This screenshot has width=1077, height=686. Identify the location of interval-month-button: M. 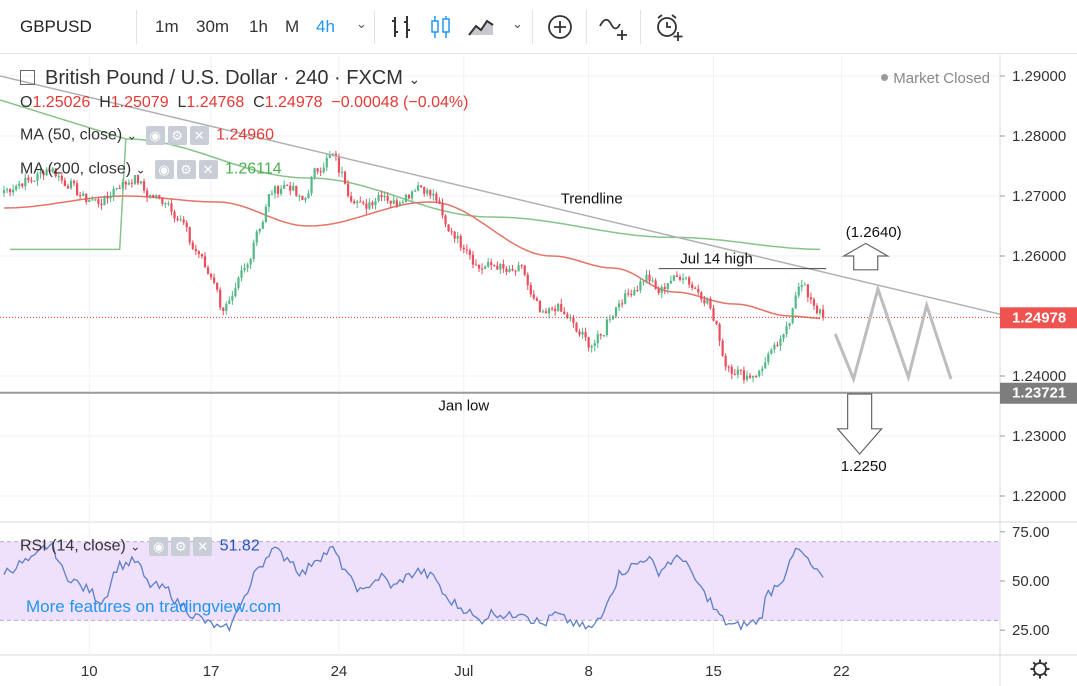
(292, 26).